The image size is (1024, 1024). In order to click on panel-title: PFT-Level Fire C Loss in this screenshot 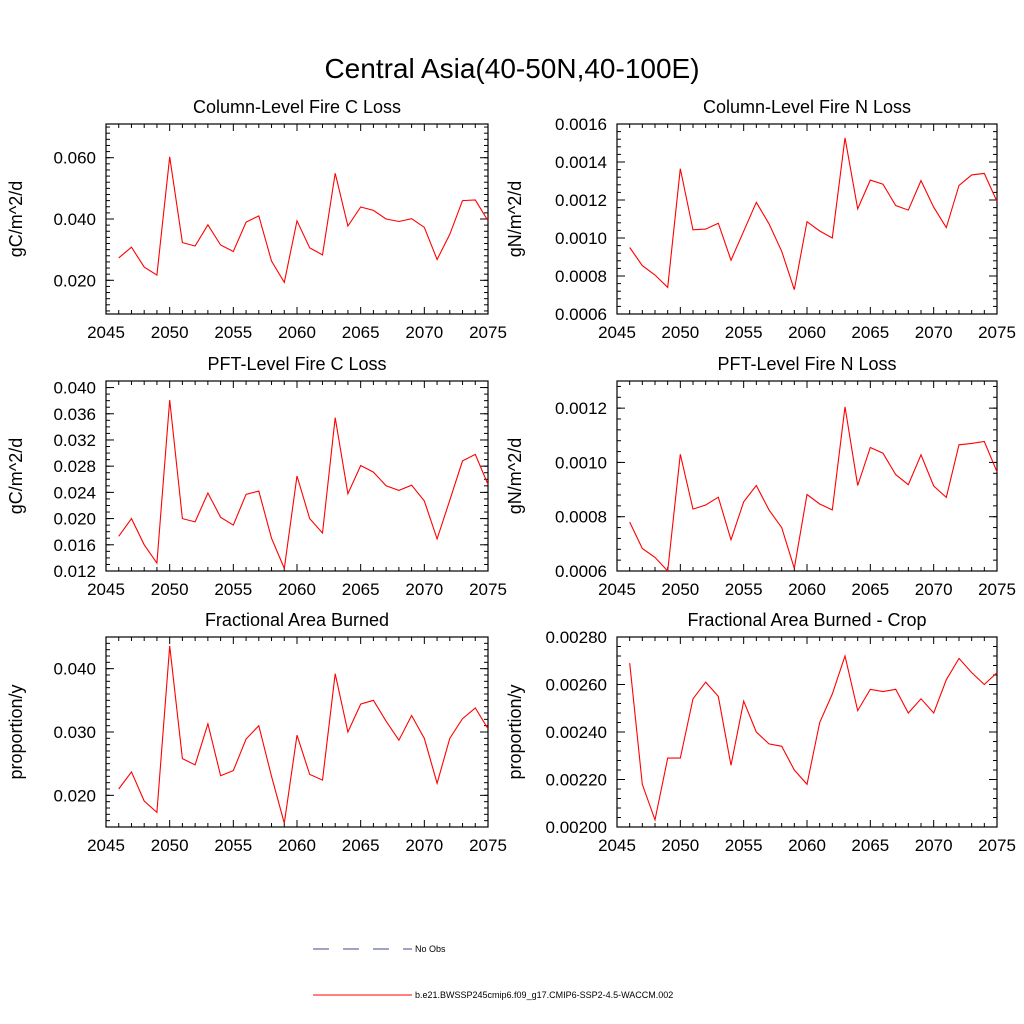, I will do `click(296, 364)`.